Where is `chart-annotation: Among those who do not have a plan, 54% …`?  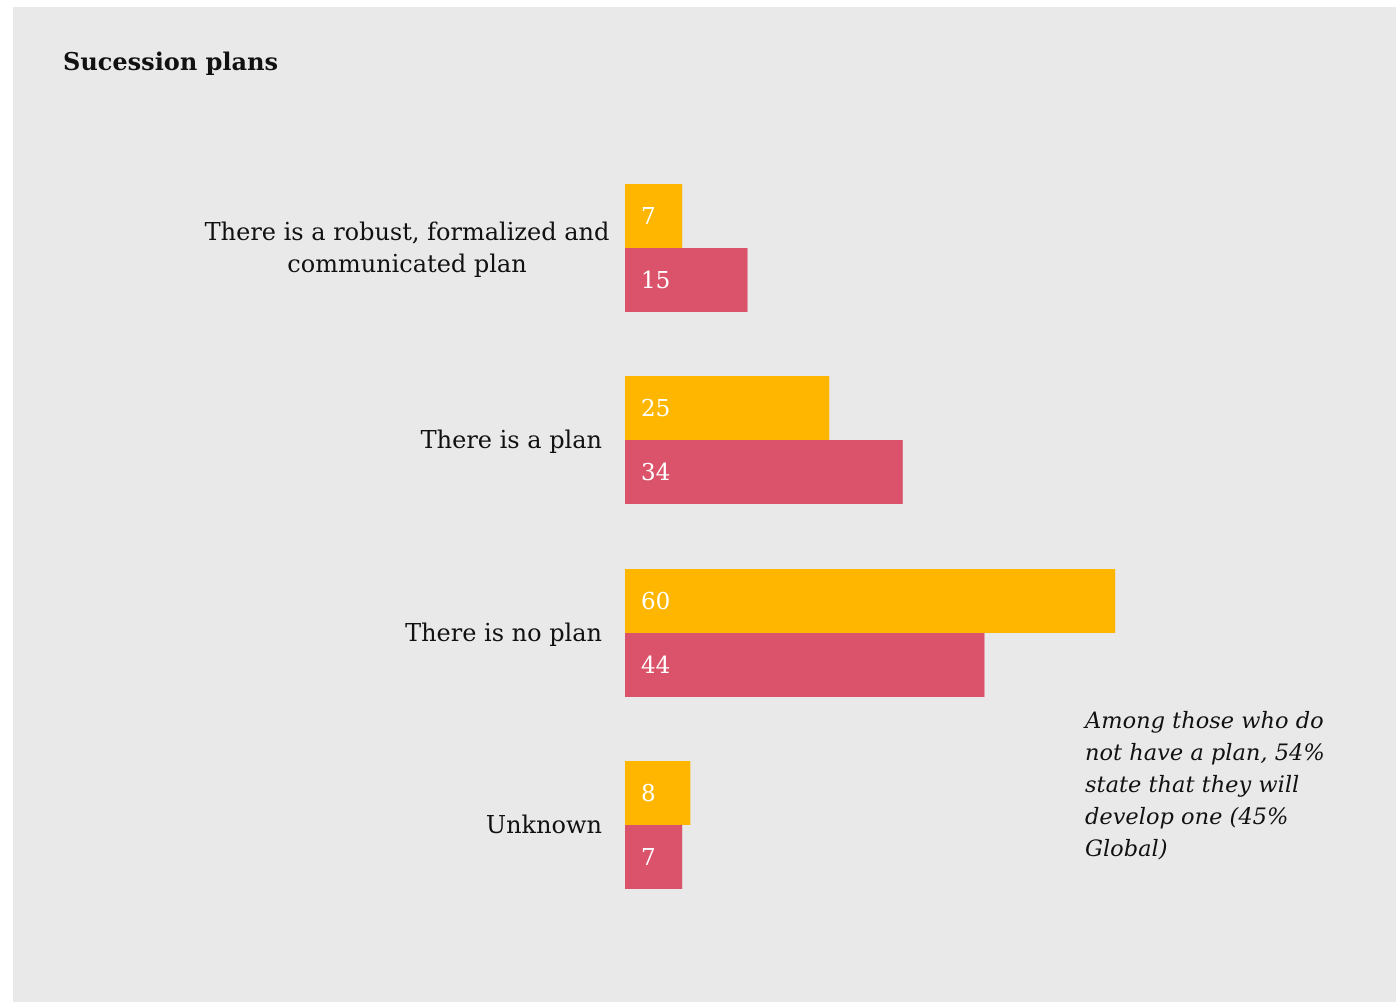 chart-annotation: Among those who do not have a plan, 54% … is located at coordinates (1205, 785).